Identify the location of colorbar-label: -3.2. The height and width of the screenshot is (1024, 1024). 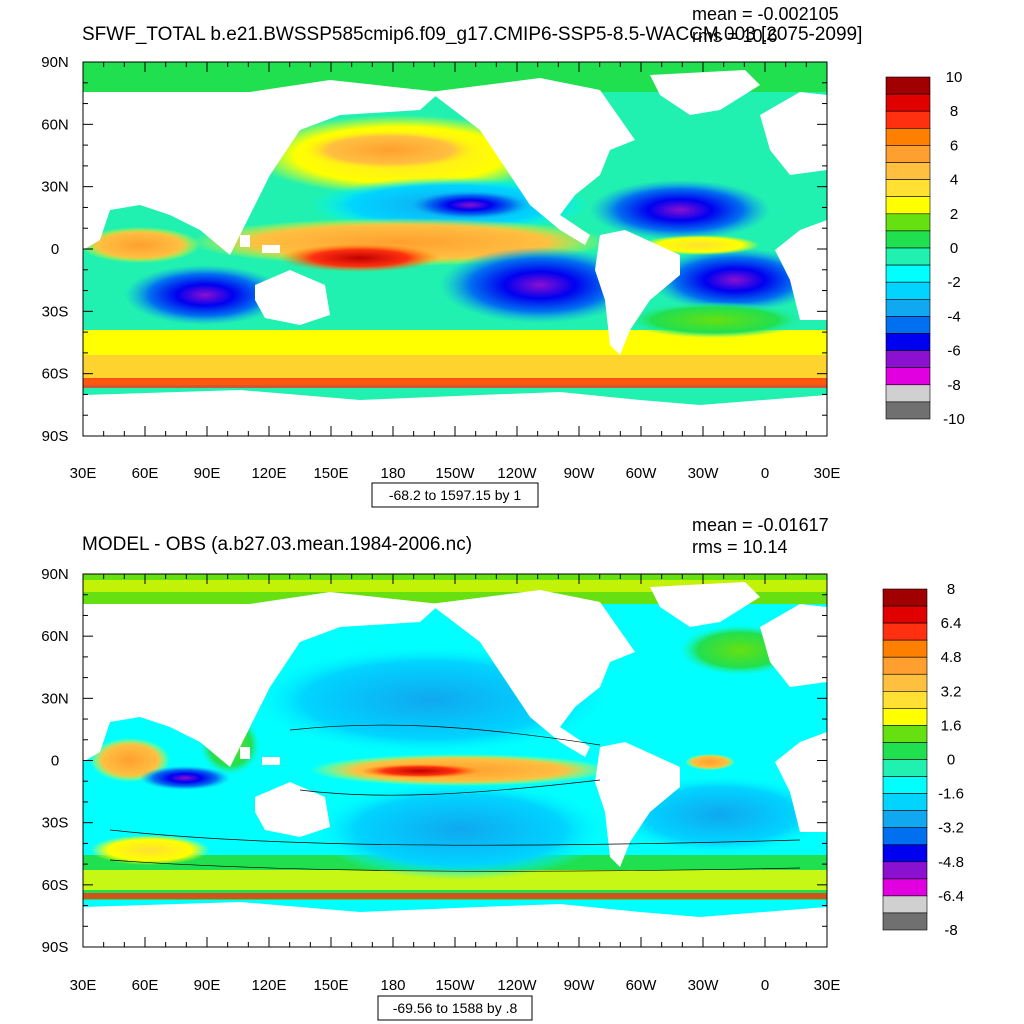
(951, 828).